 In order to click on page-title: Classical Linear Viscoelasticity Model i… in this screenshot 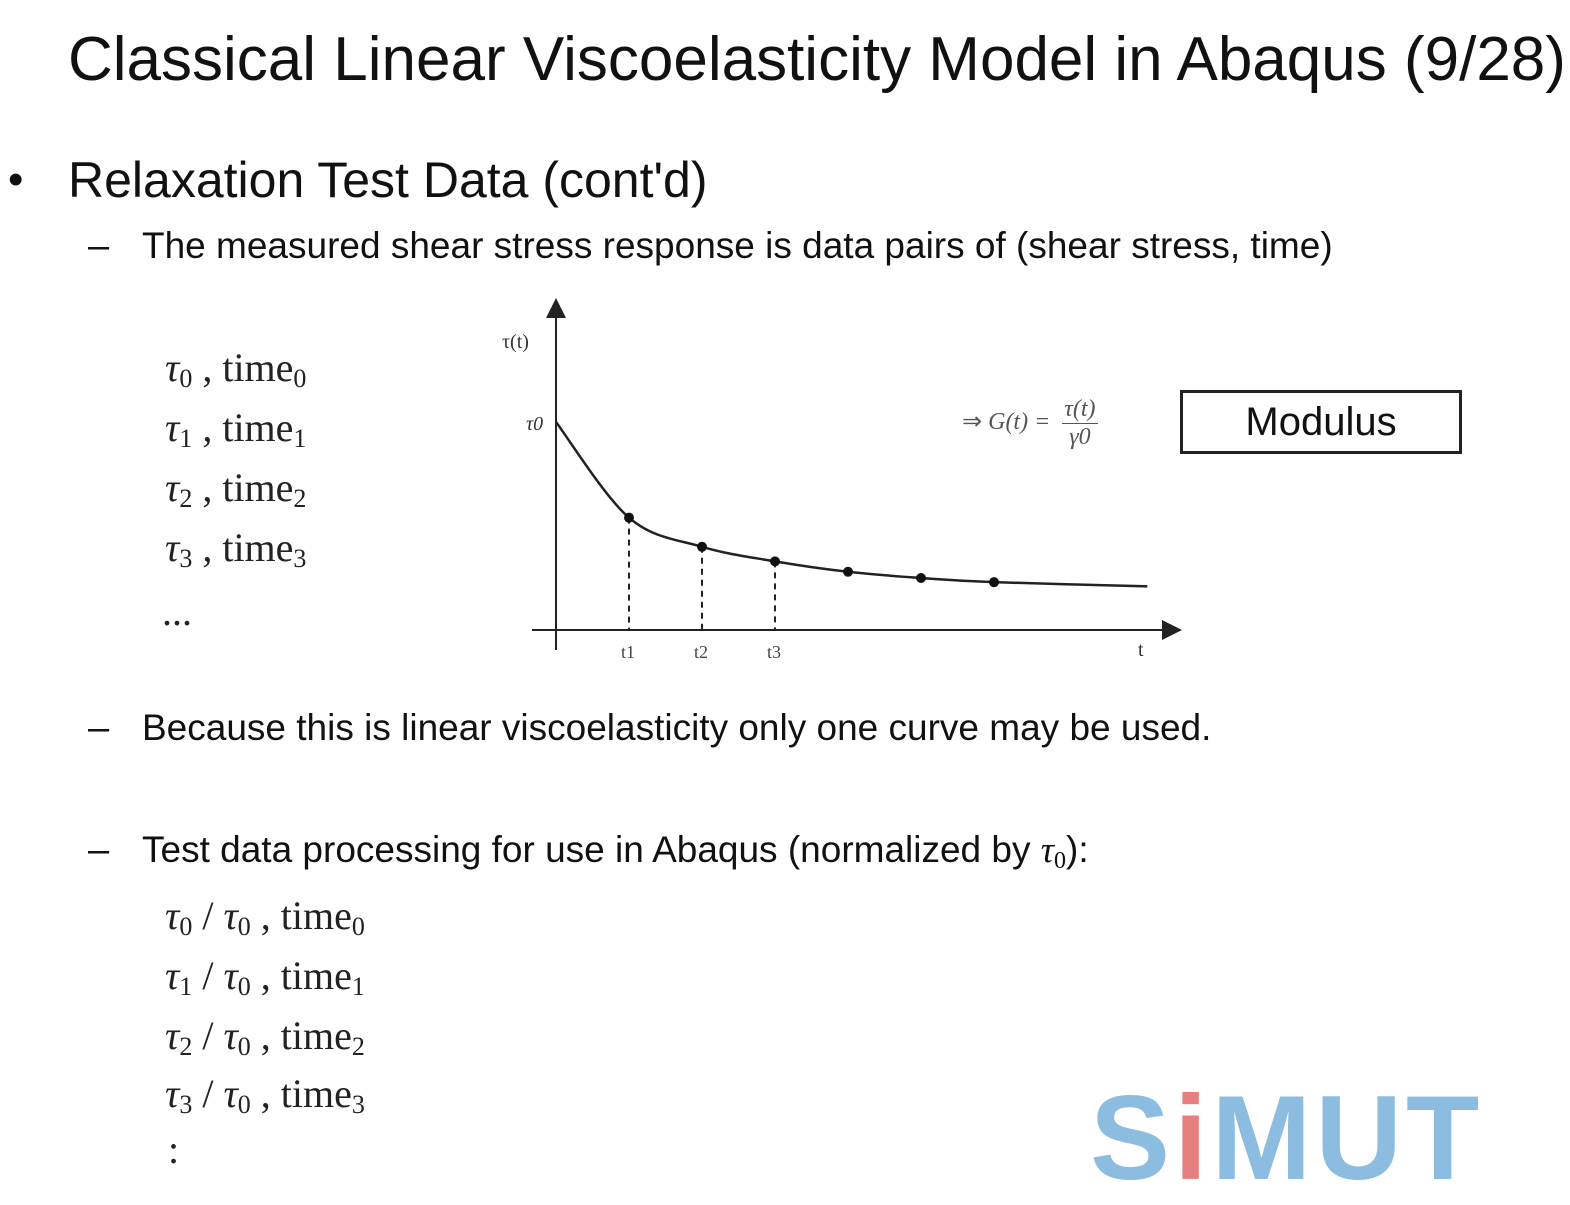, I will do `click(817, 59)`.